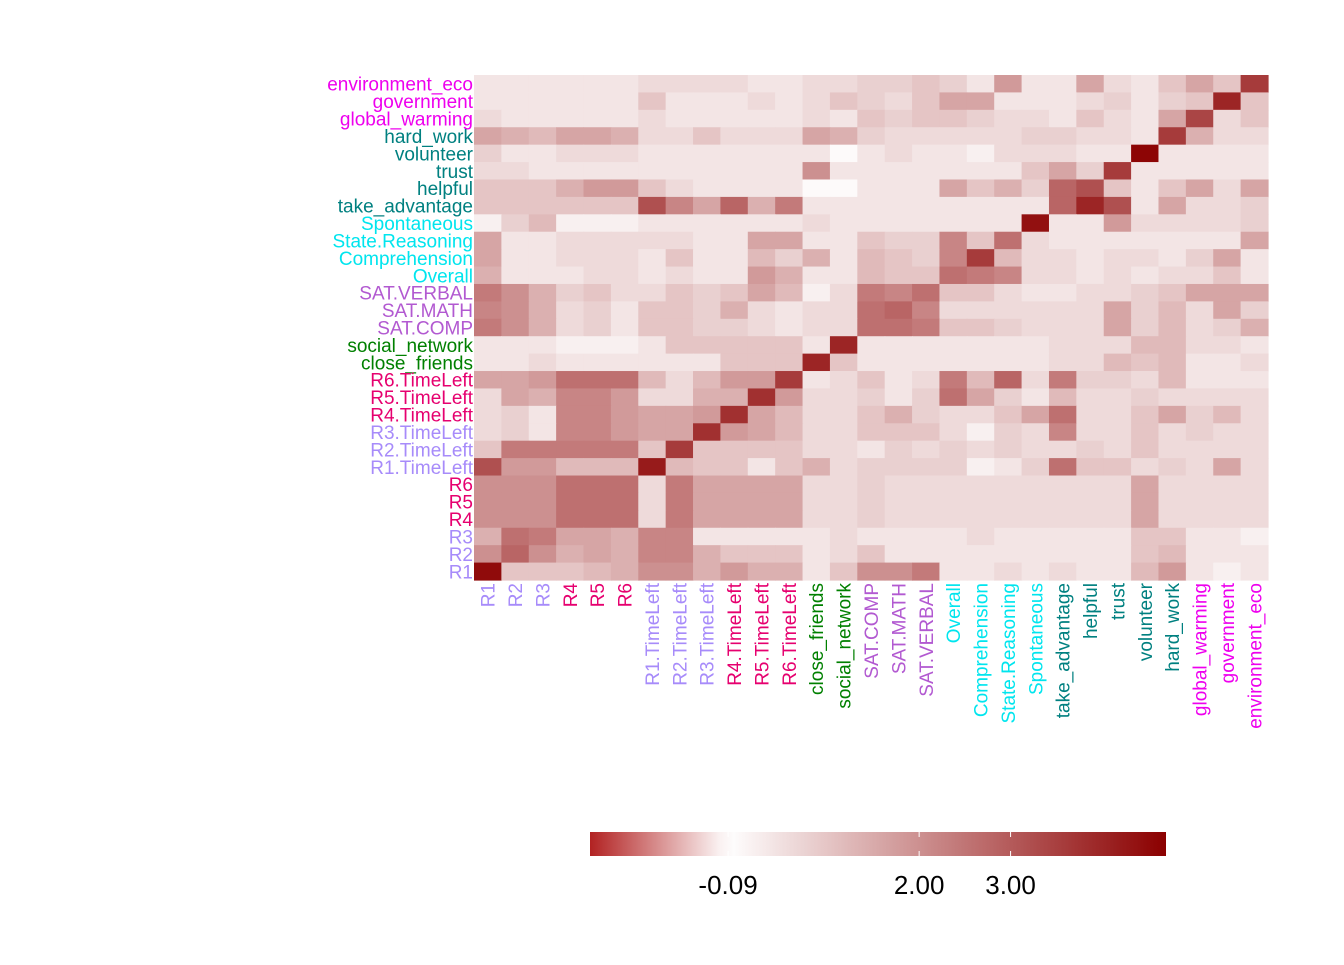 This screenshot has height=965, width=1344. Describe the element at coordinates (1255, 656) in the screenshot. I see `x-tick-label: environment_eco` at that location.